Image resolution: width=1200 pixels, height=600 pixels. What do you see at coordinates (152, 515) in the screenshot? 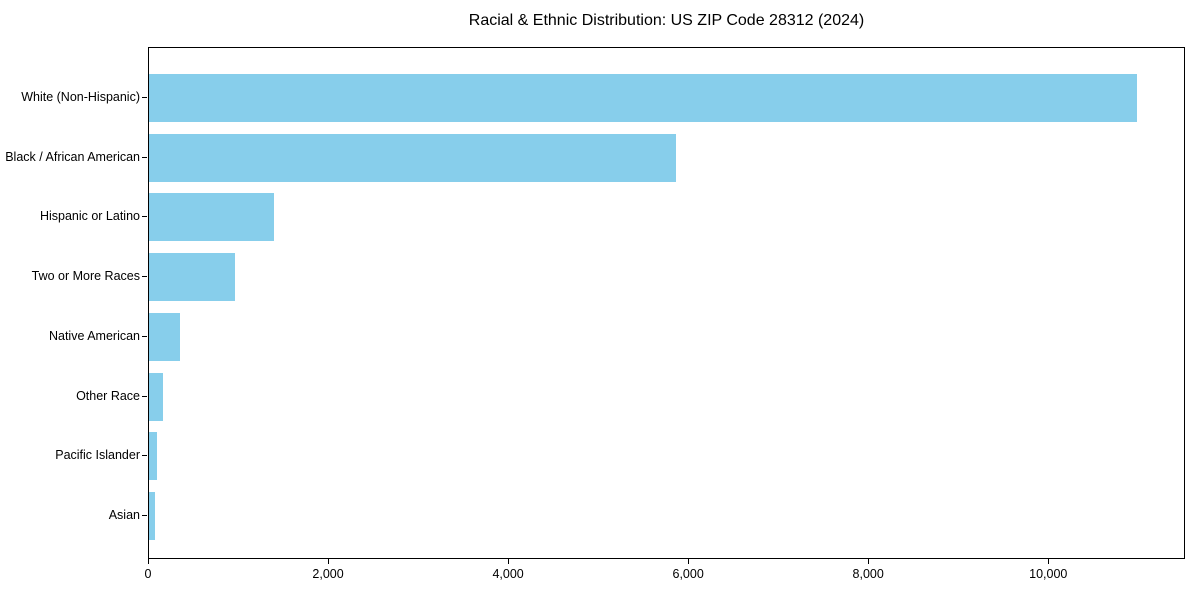
I see `bar-asian` at bounding box center [152, 515].